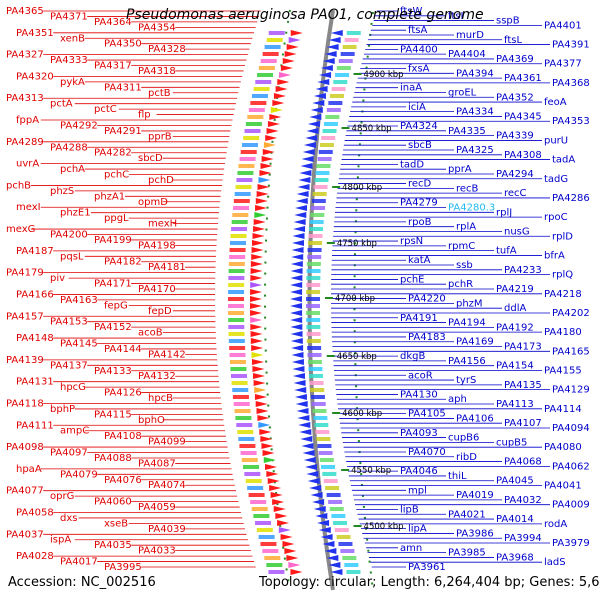  I want to click on gene-label: recC, so click(515, 193).